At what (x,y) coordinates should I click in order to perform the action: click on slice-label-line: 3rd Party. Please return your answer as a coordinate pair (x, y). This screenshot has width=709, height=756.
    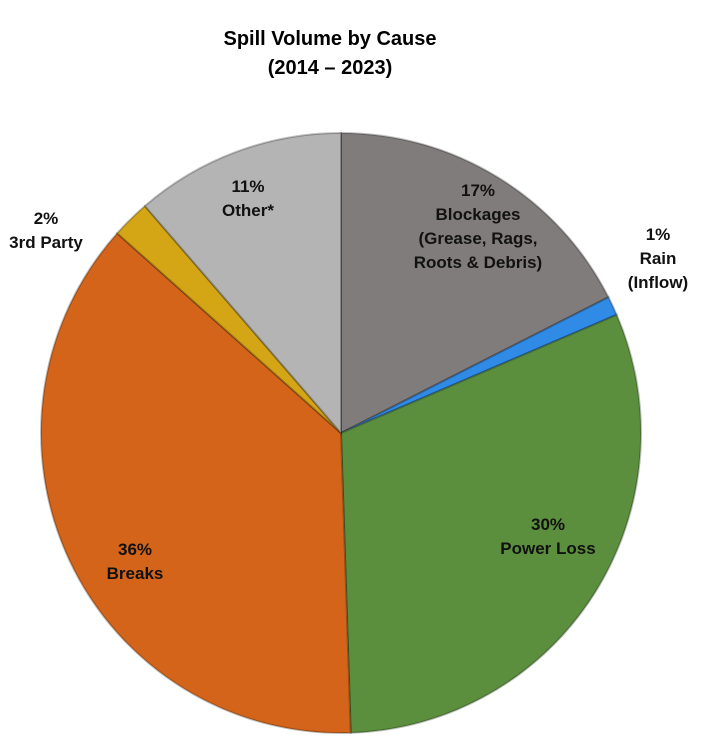
    Looking at the image, I should click on (46, 242).